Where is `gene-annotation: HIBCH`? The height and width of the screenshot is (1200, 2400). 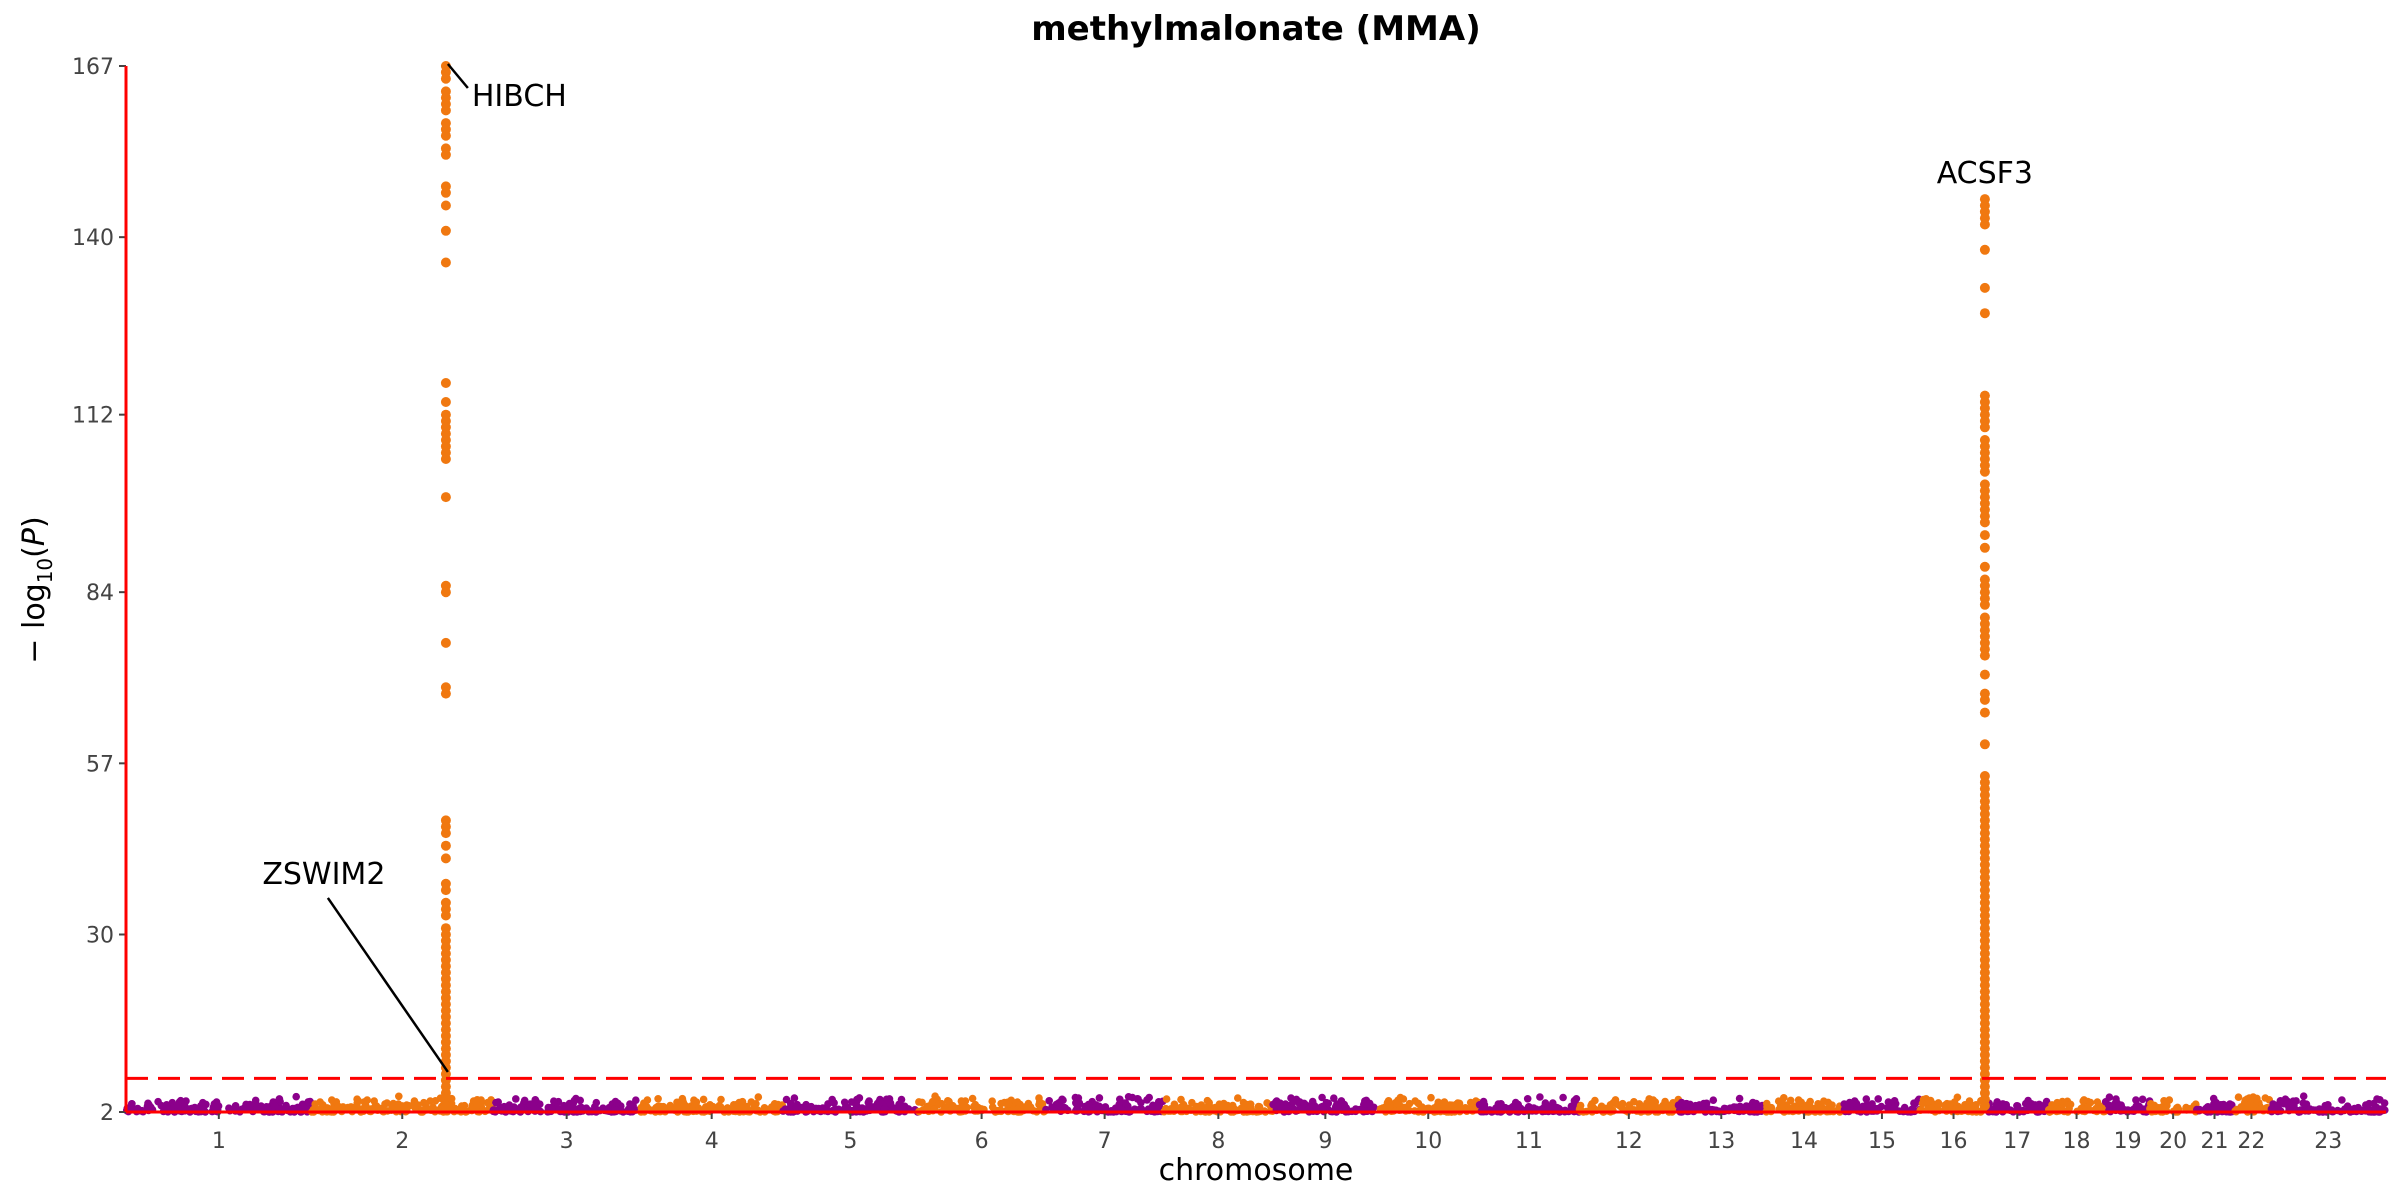 gene-annotation: HIBCH is located at coordinates (506, 88).